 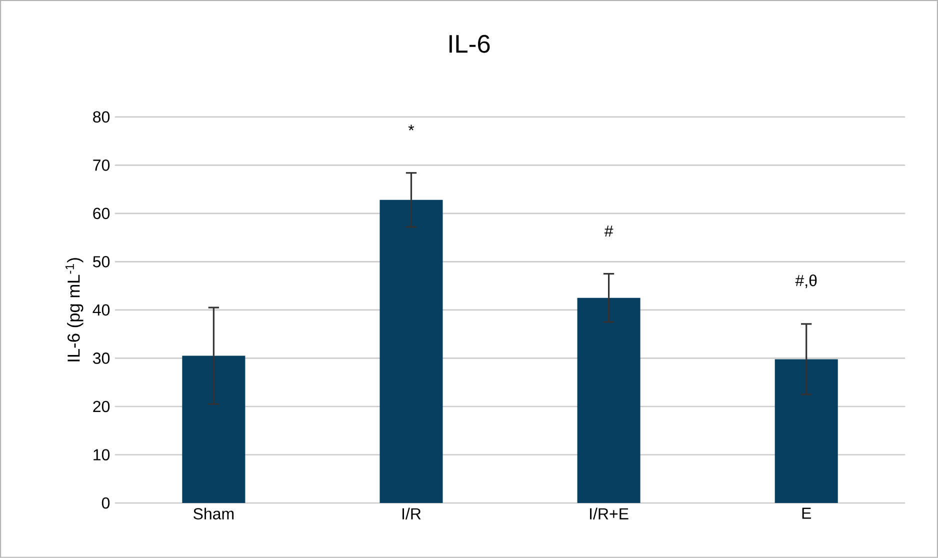 I want to click on y-tick-label: 60, so click(x=101, y=214).